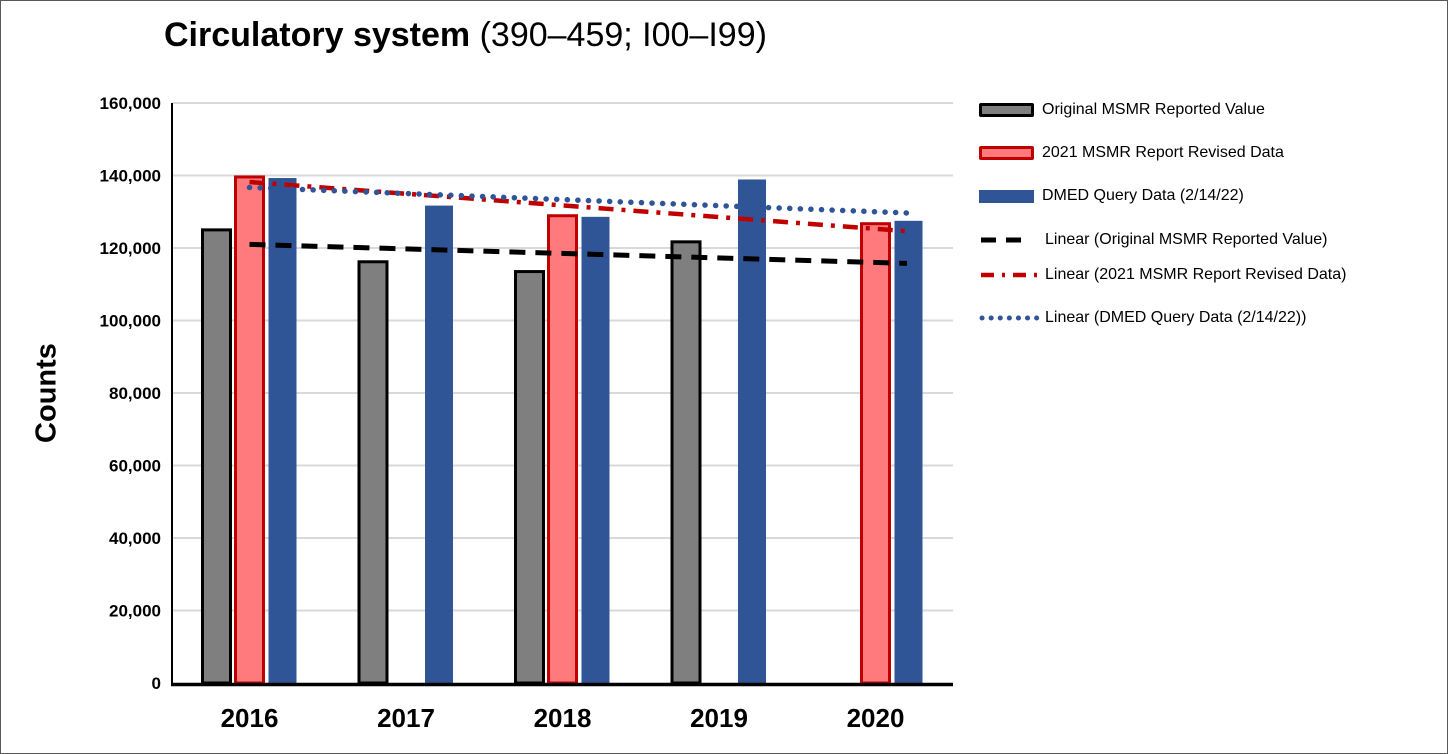 The height and width of the screenshot is (754, 1448). Describe the element at coordinates (1011, 318) in the screenshot. I see `legend-swatch-blue-dotted-line` at that location.